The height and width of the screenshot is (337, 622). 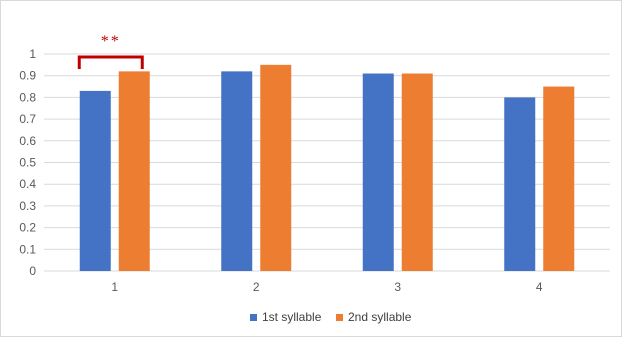 What do you see at coordinates (110, 62) in the screenshot?
I see `significance-bracket` at bounding box center [110, 62].